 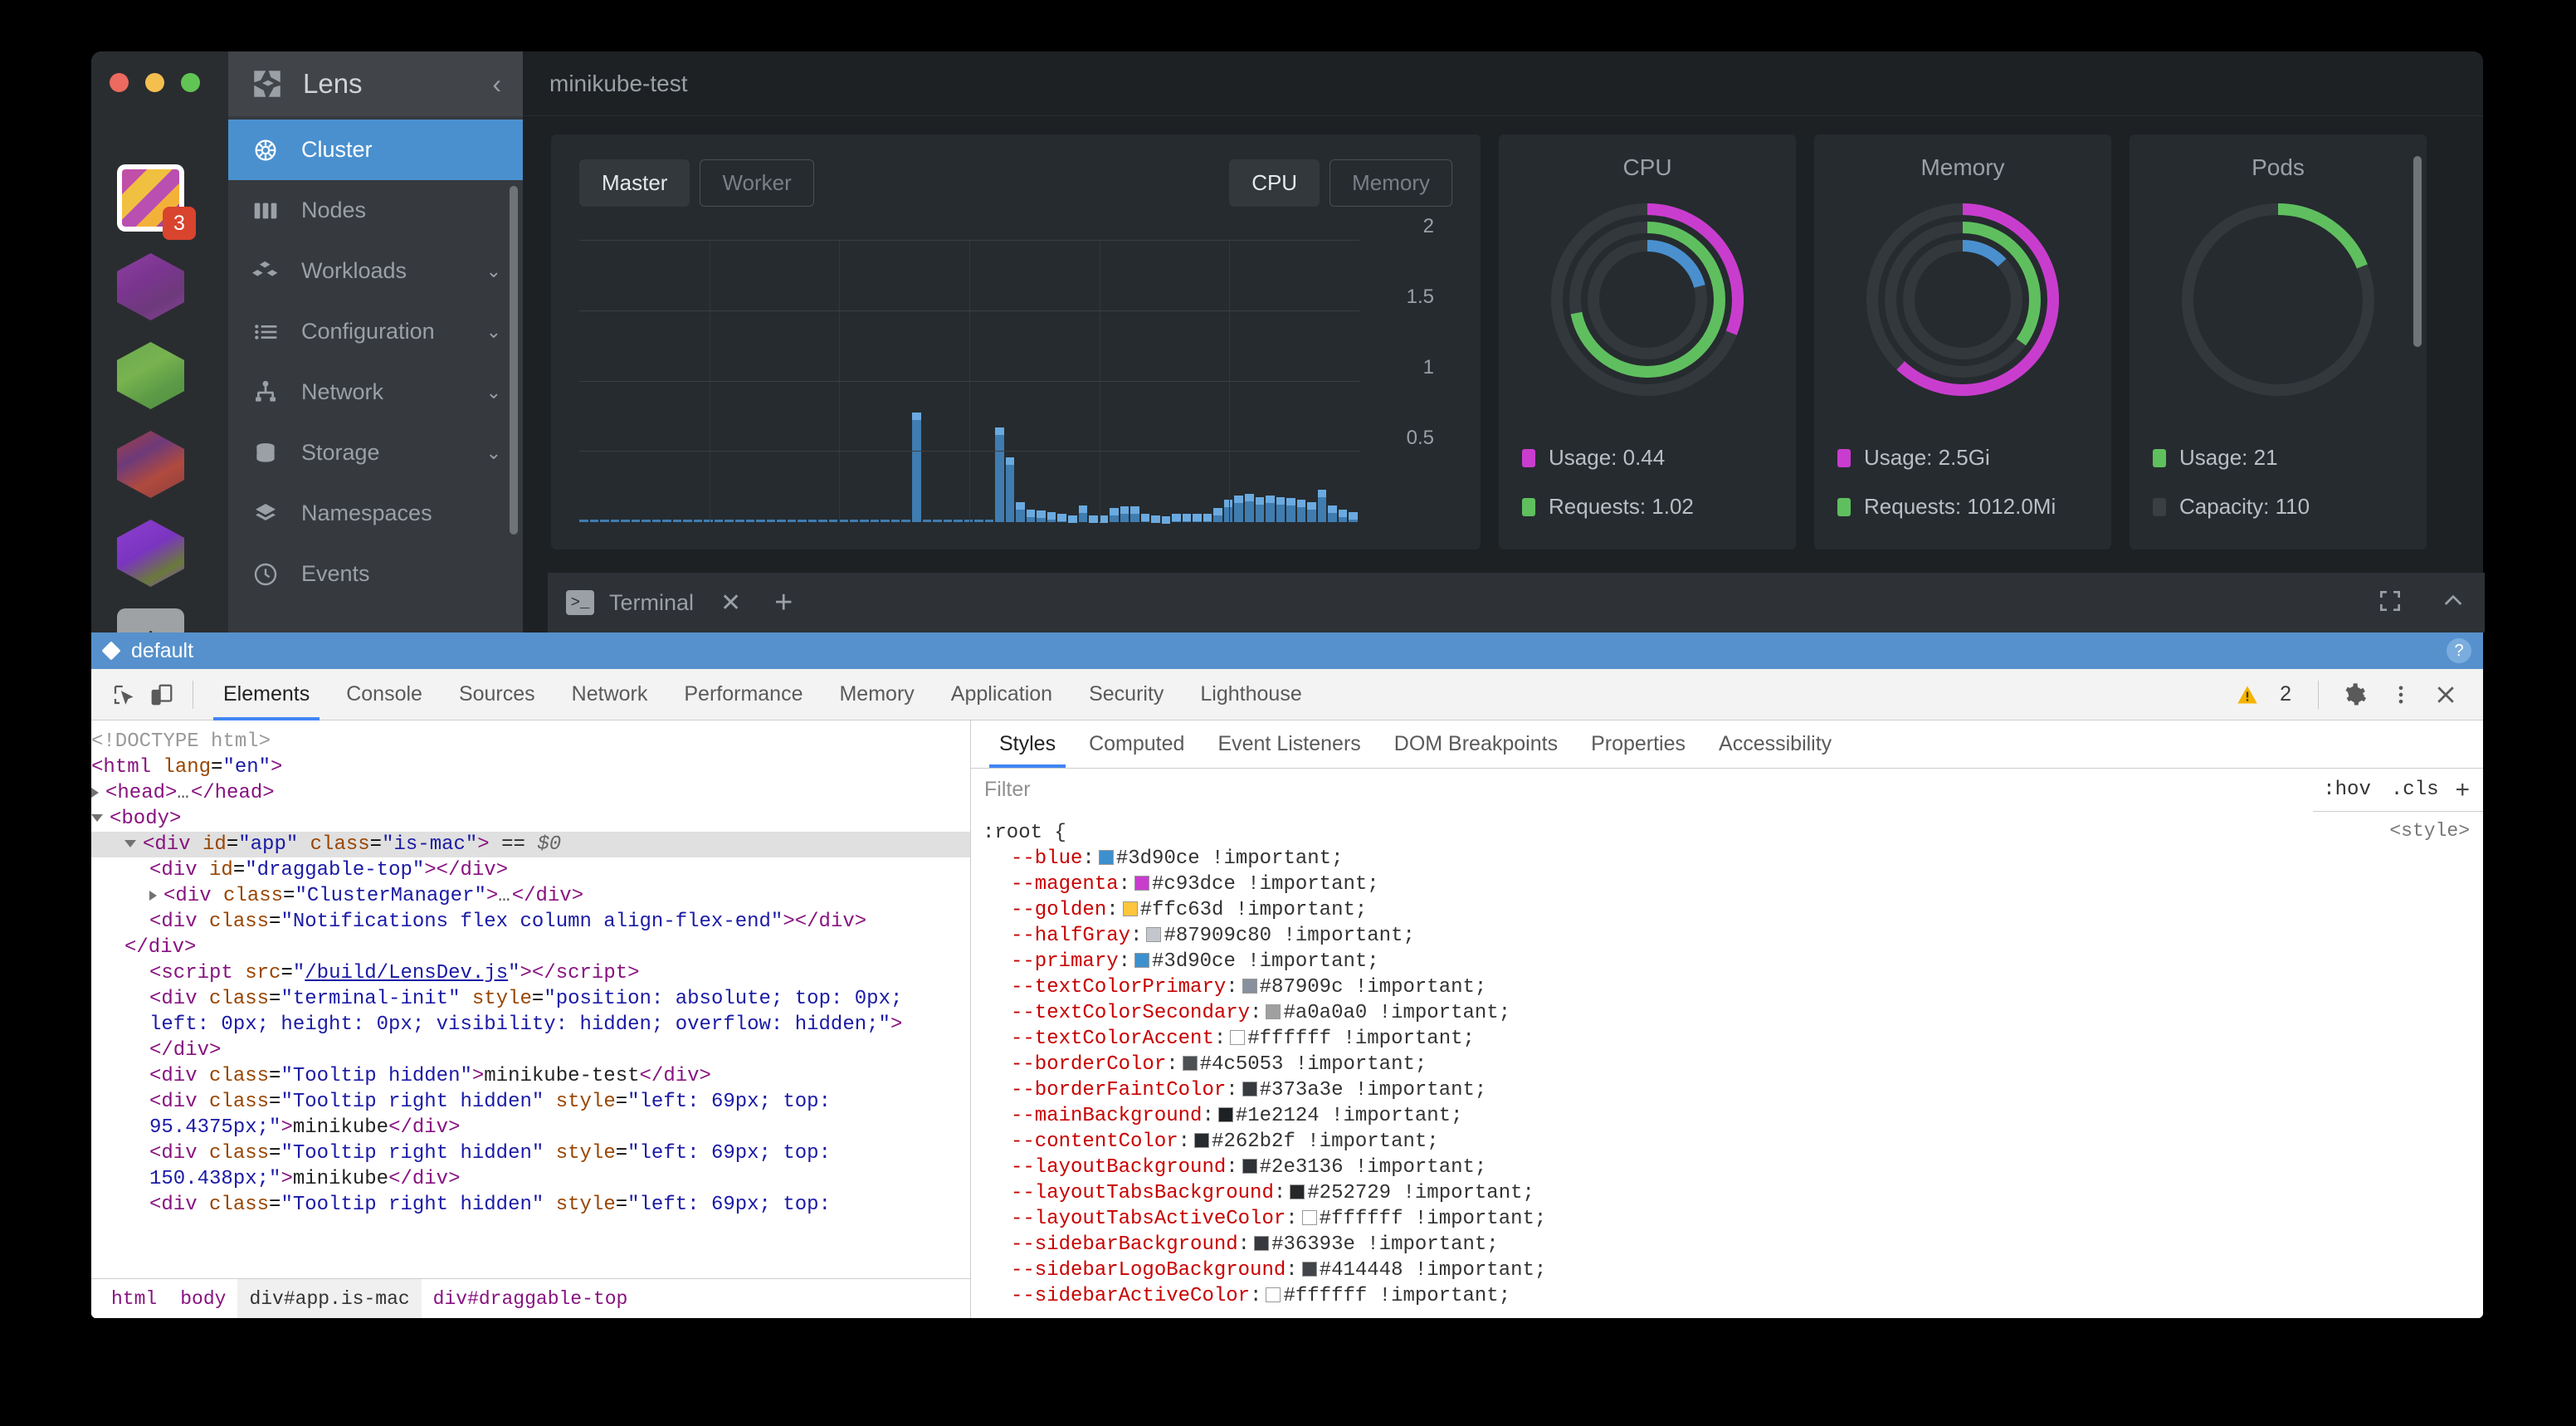 I want to click on maximize-window-button, so click(x=191, y=82).